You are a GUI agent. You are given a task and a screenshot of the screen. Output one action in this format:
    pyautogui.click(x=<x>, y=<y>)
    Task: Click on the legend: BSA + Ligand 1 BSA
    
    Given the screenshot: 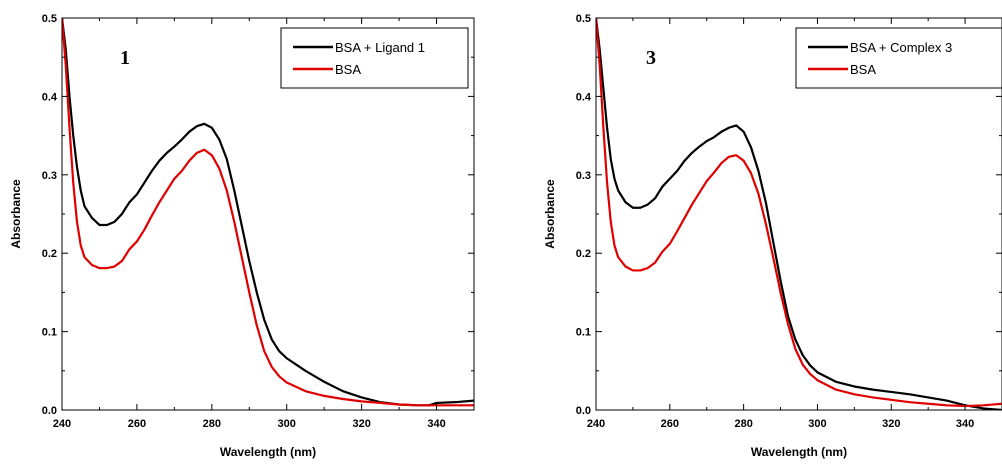 What is the action you would take?
    pyautogui.click(x=374, y=58)
    